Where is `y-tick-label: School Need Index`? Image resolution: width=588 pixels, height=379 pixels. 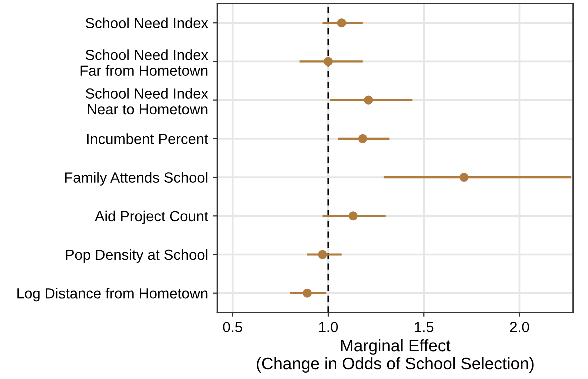
y-tick-label: School Need Index is located at coordinates (147, 23).